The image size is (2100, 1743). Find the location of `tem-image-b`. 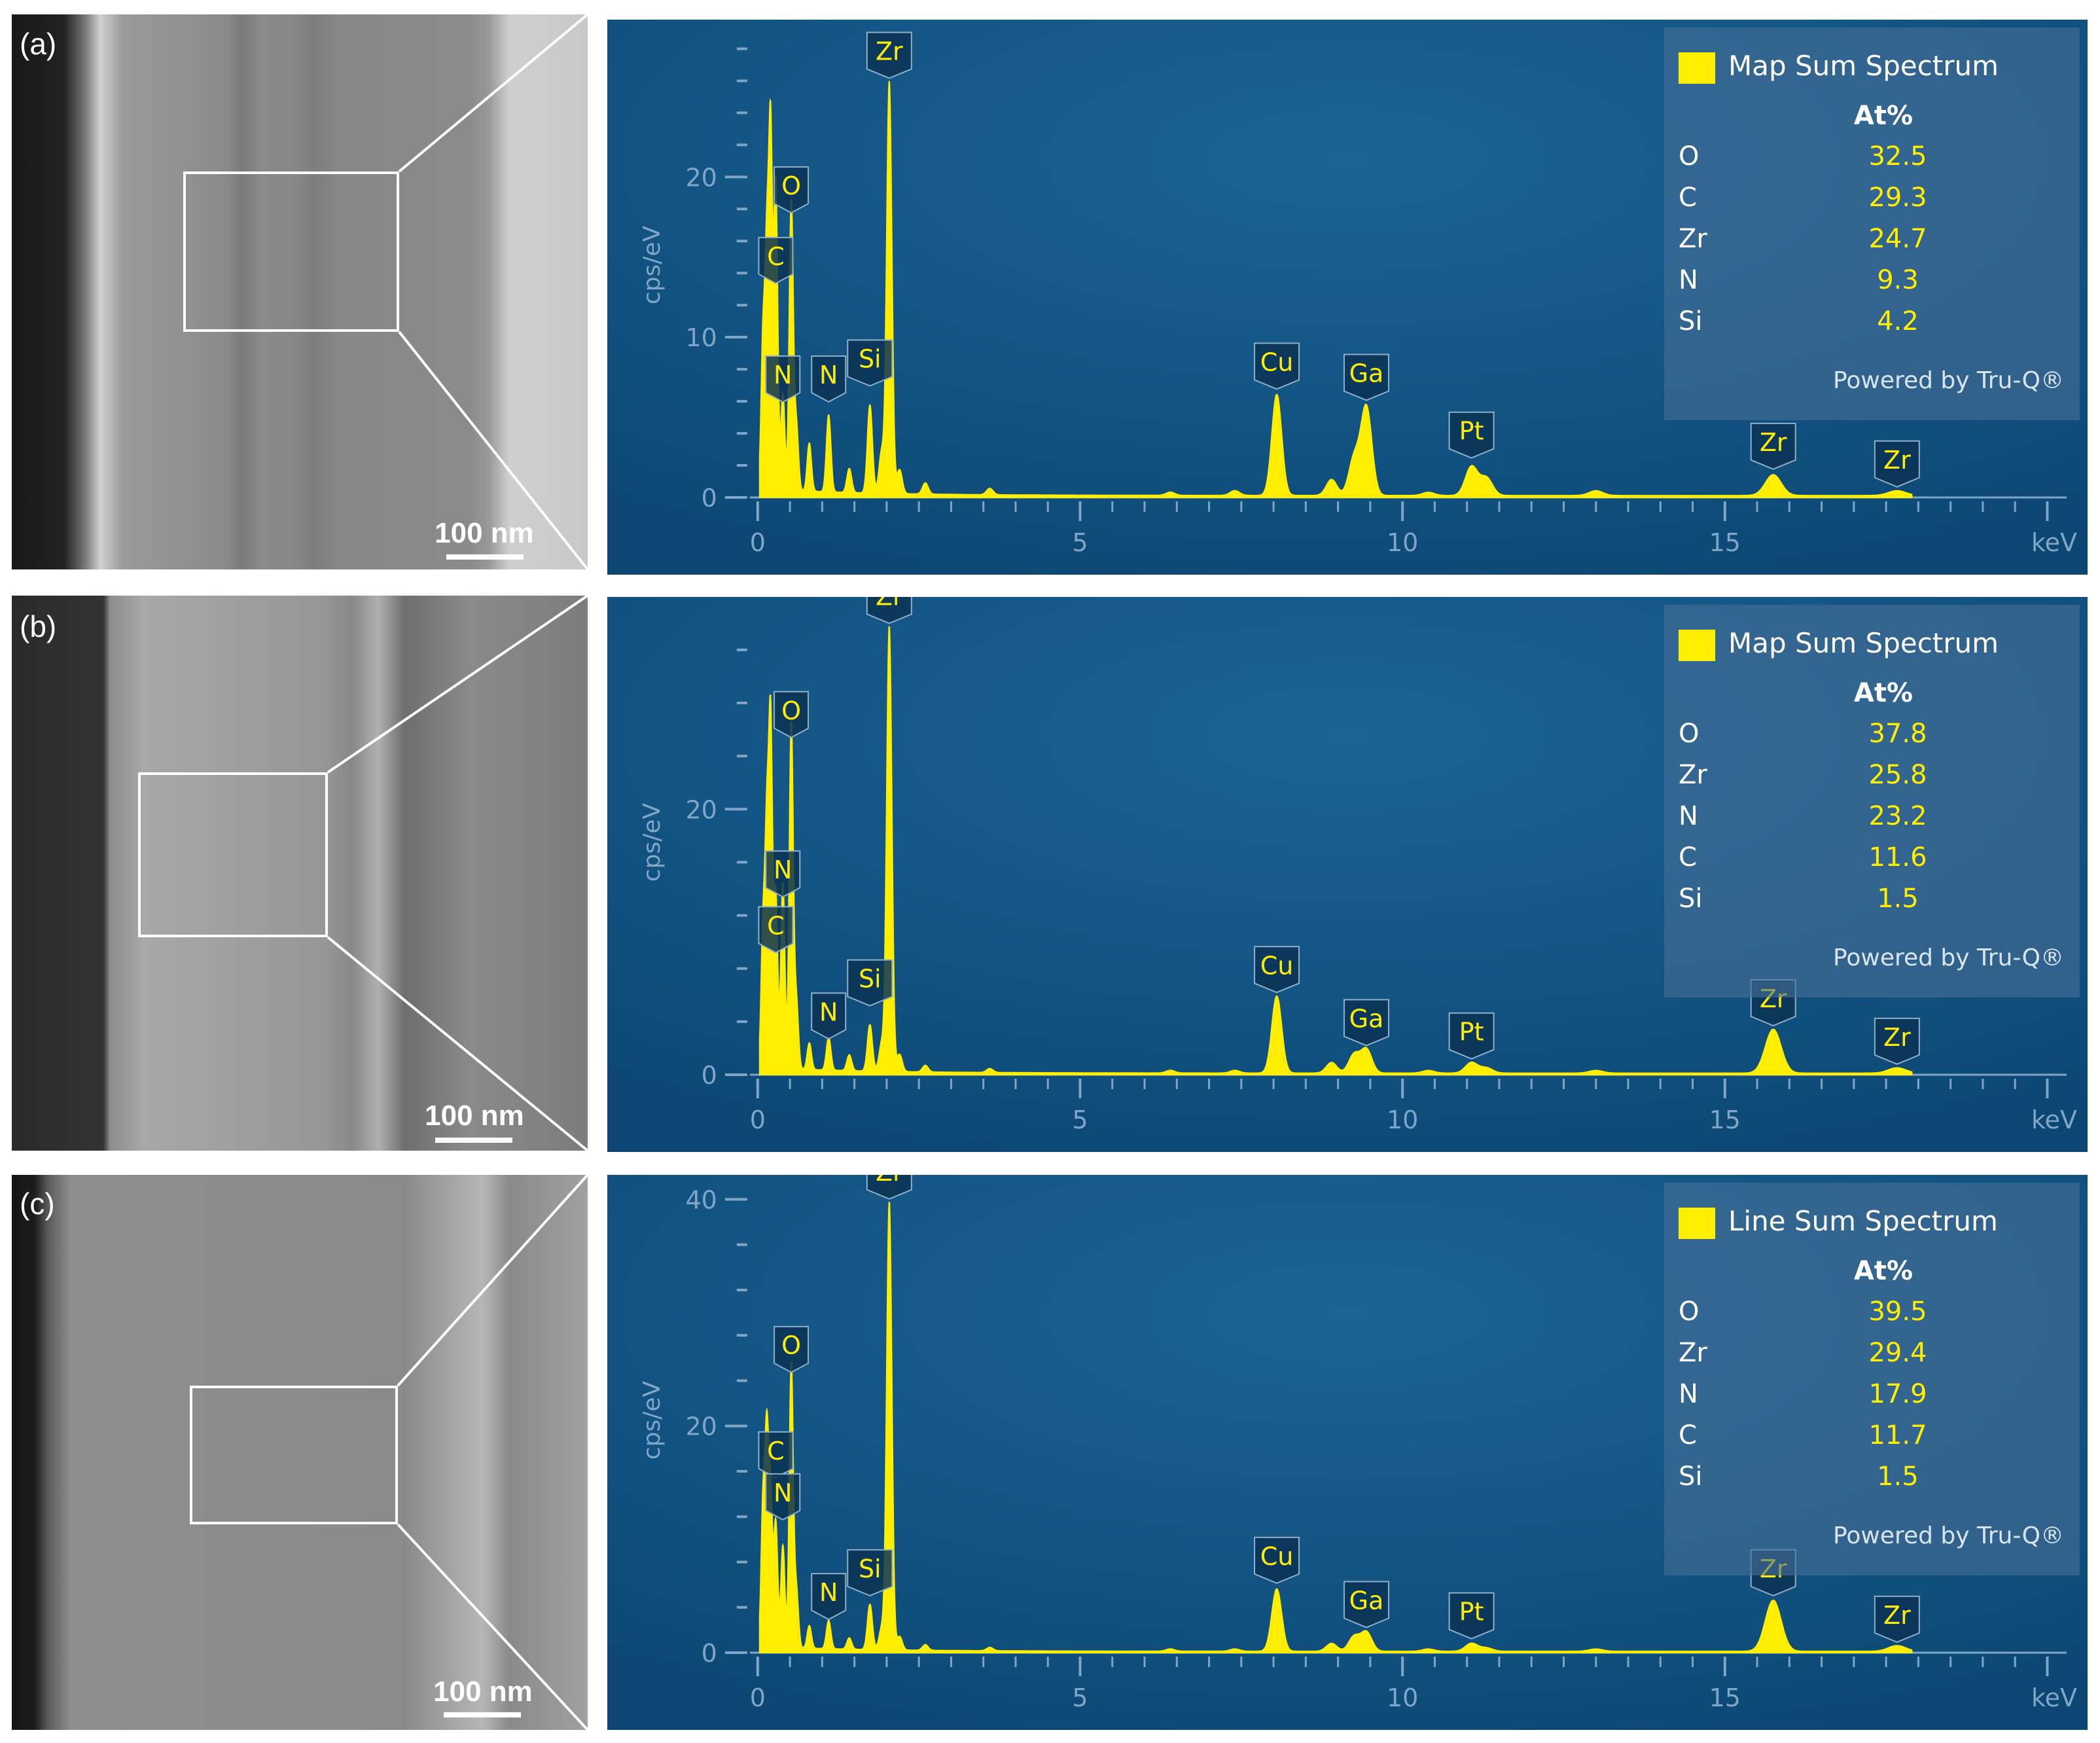

tem-image-b is located at coordinates (300, 873).